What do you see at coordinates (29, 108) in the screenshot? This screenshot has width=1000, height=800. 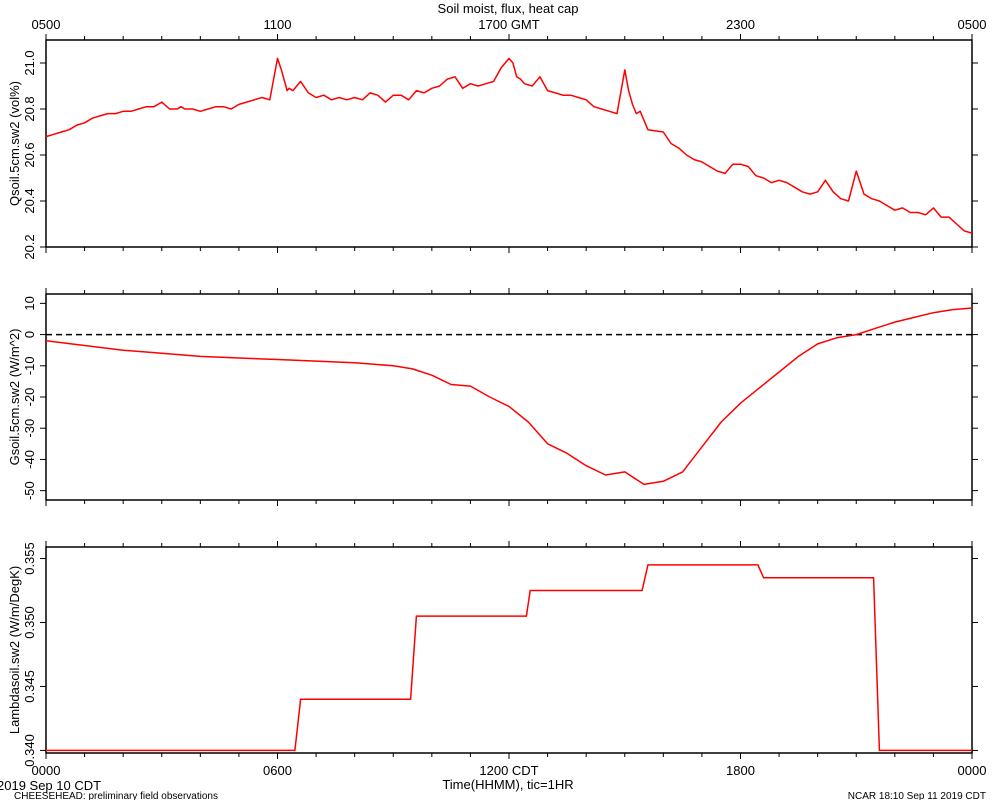 I see `y-tick-label: 20.8` at bounding box center [29, 108].